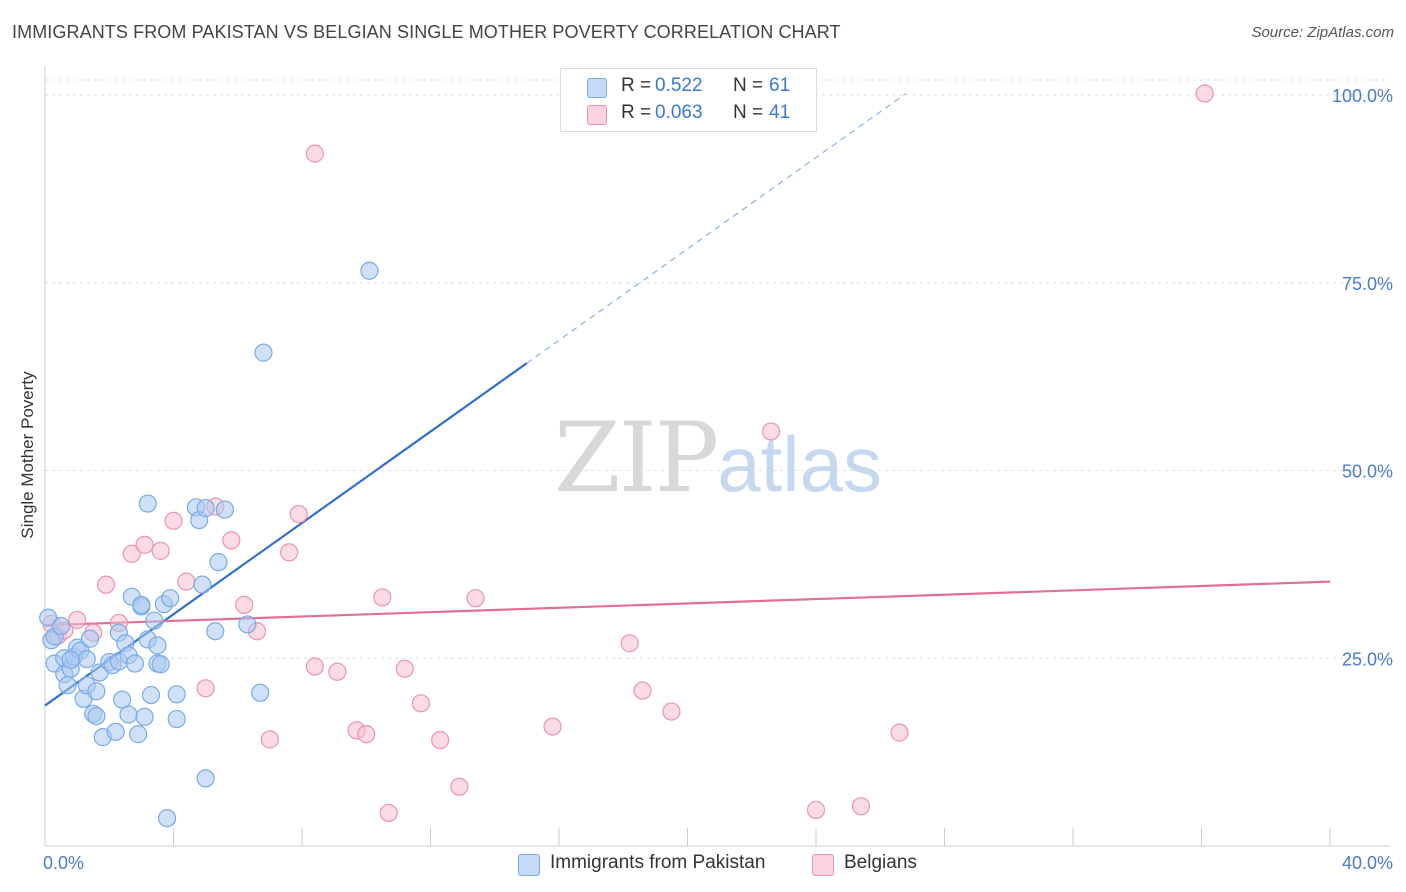 The height and width of the screenshot is (892, 1406). I want to click on bottom-legend-label: Immigrants from Pakistan, so click(658, 862).